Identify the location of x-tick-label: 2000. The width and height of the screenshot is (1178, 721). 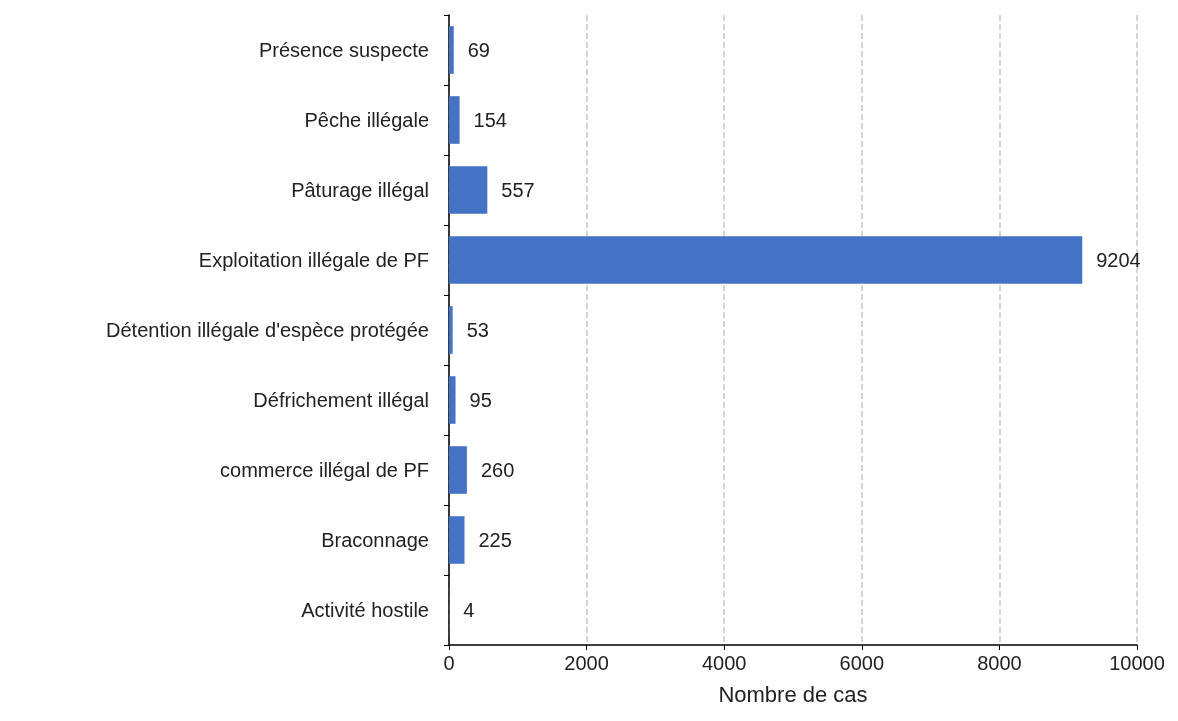
(586, 663).